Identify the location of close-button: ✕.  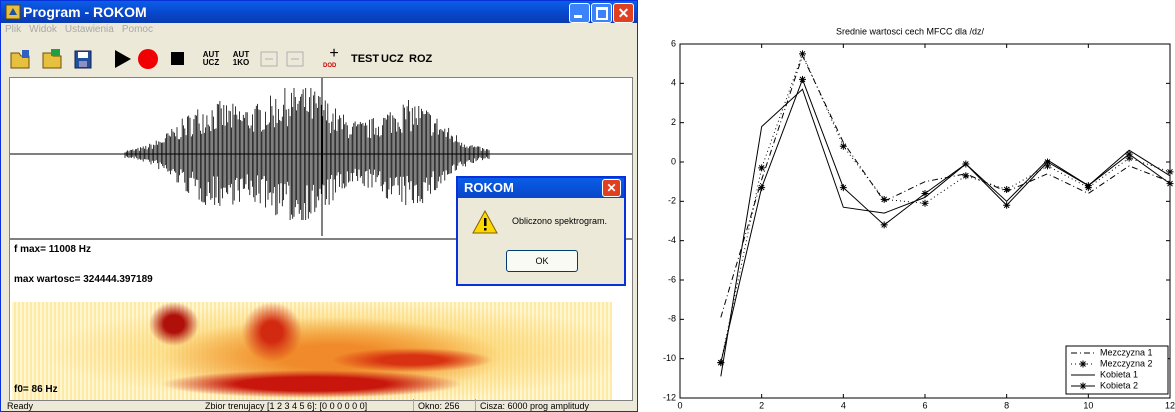
(623, 13).